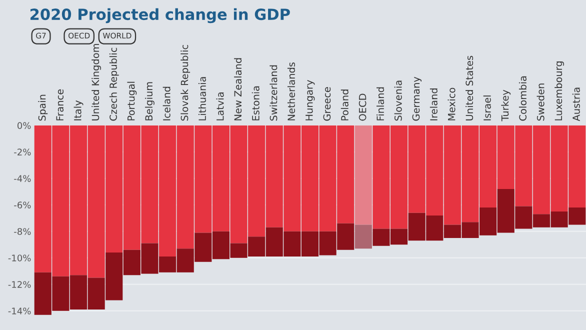 Image resolution: width=586 pixels, height=330 pixels. I want to click on y-tick-label: -10%, so click(19, 258).